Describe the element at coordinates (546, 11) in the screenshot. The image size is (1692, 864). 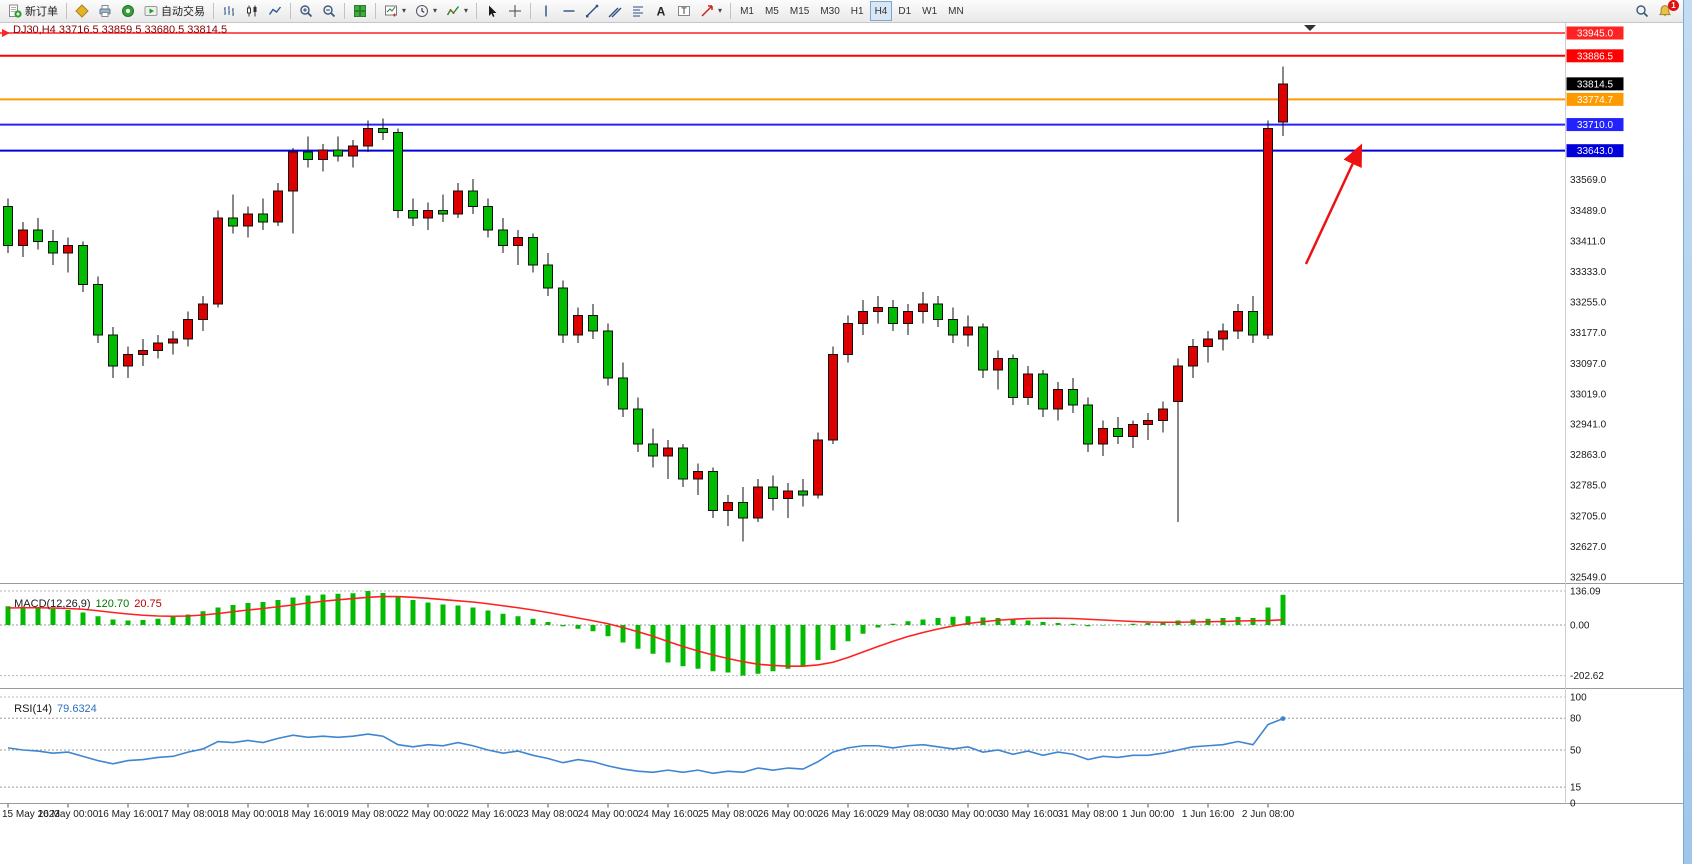
I see `vertical-line-button` at that location.